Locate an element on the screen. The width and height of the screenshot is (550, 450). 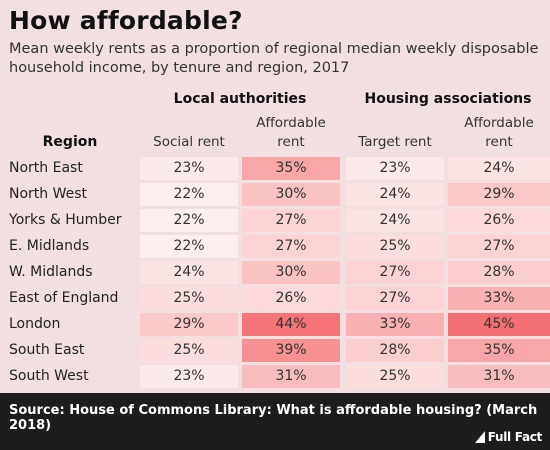
group-header-local-authorities: Local authorities is located at coordinates (240, 99).